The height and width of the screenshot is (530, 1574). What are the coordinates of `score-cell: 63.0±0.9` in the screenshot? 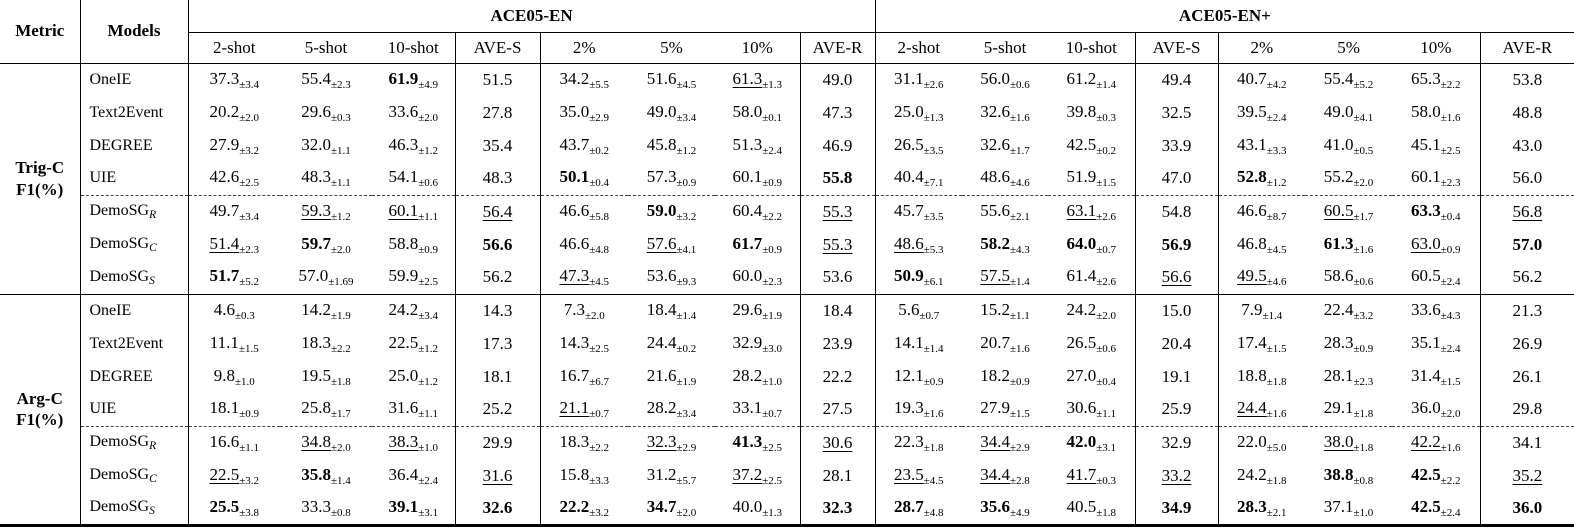 It's located at (1436, 244).